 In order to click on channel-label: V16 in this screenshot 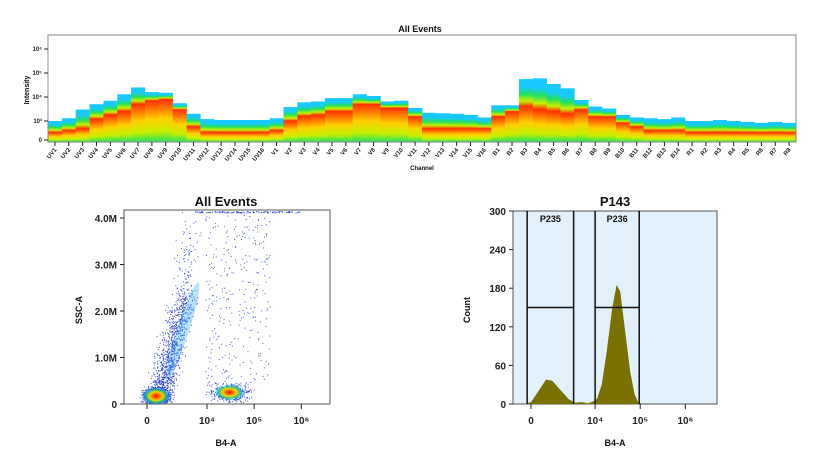, I will do `click(482, 153)`.